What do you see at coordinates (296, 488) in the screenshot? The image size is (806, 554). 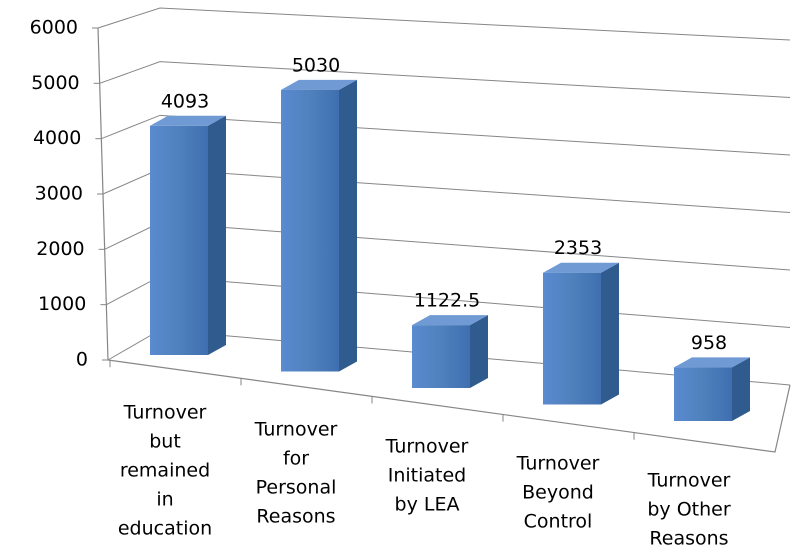 I see `x-tick-label: Personal` at bounding box center [296, 488].